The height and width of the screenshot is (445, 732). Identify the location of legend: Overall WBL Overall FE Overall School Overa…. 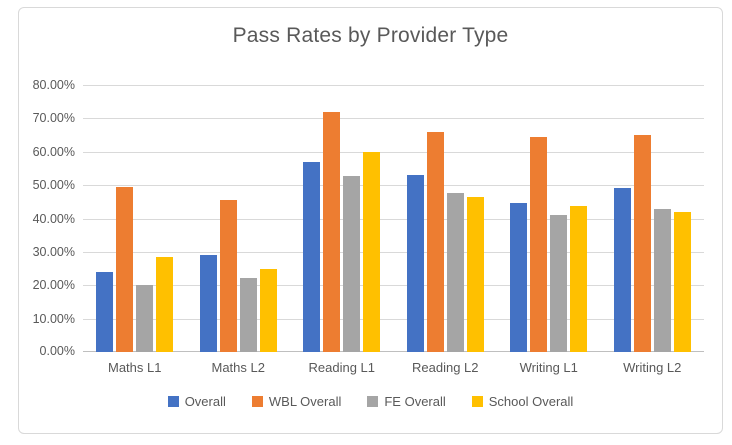
(370, 401).